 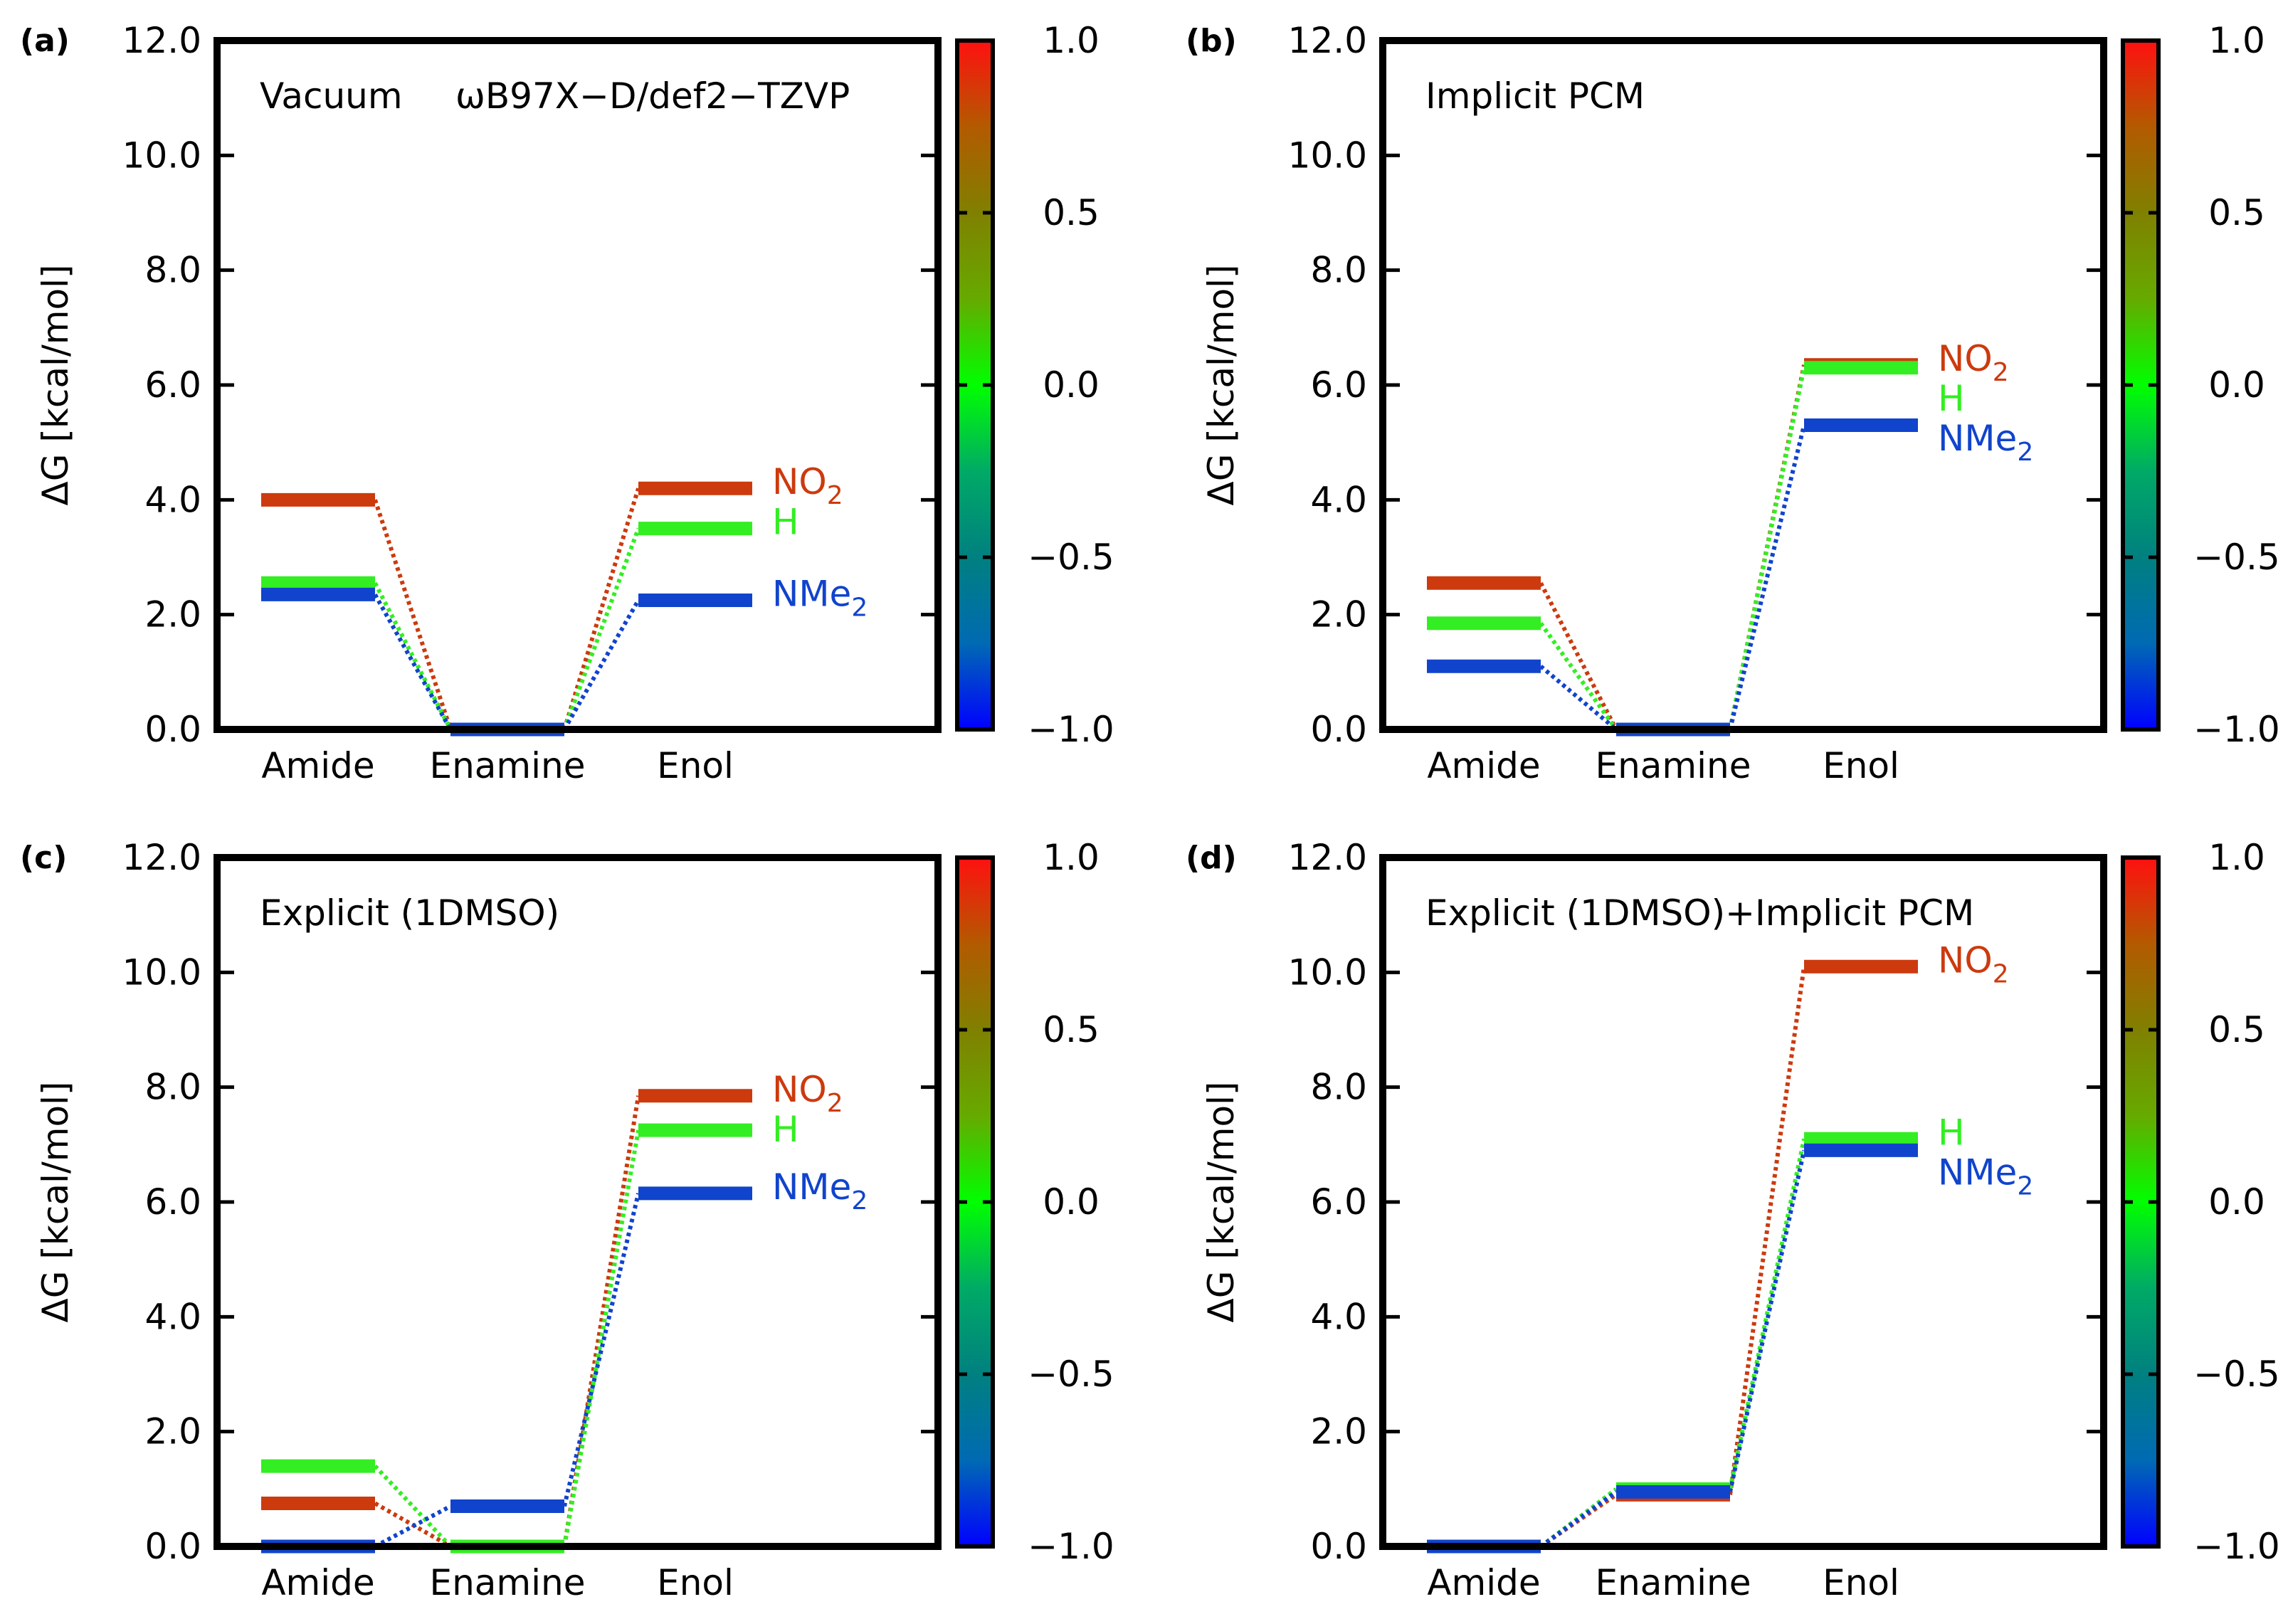 What do you see at coordinates (45, 41) in the screenshot?
I see `panel-label: (a)` at bounding box center [45, 41].